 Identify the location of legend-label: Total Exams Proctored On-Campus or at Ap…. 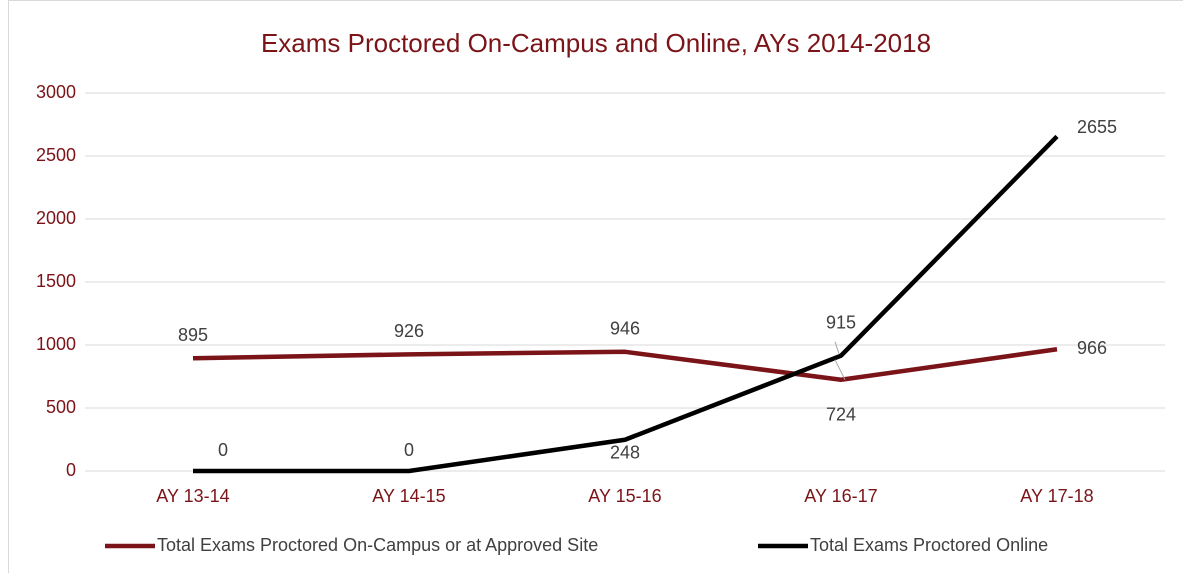
(377, 545).